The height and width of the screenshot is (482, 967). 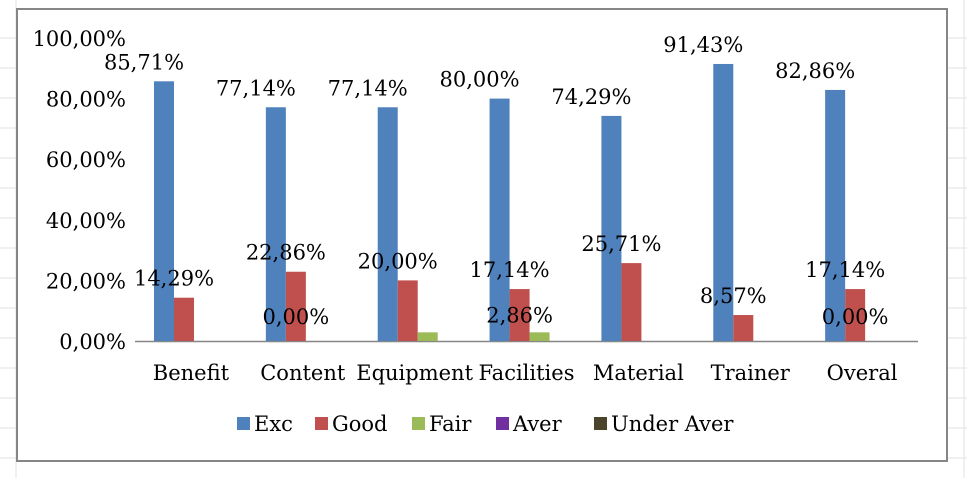 I want to click on data-label-good: 14,29%, so click(x=174, y=279).